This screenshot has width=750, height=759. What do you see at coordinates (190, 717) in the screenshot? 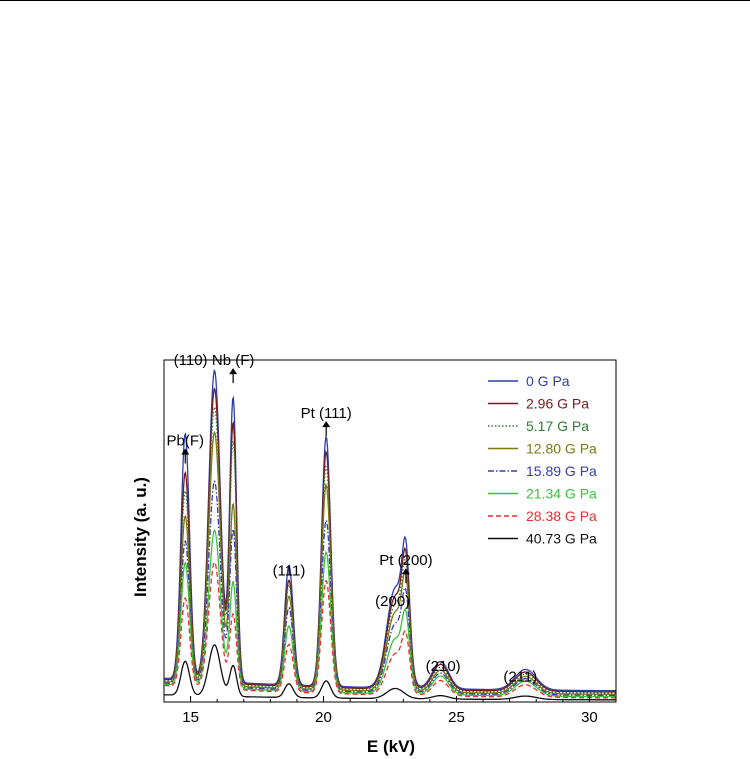
I see `x-tick-label: 15` at bounding box center [190, 717].